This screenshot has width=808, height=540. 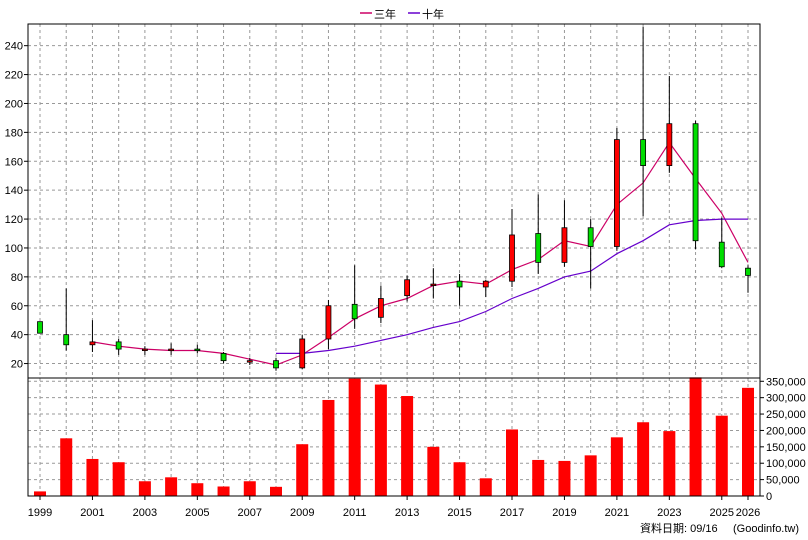 I want to click on year-tick-label: 1999, so click(x=40, y=513).